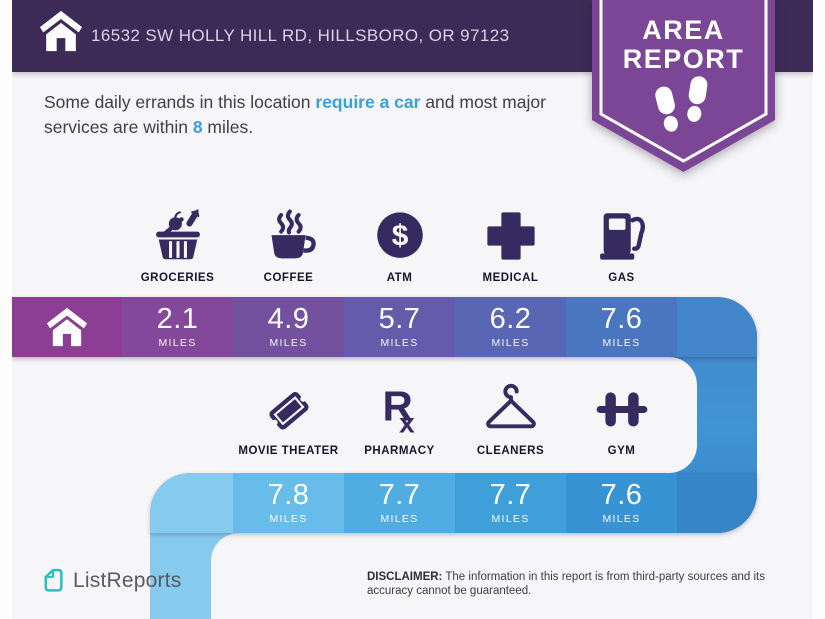 This screenshot has width=825, height=619. I want to click on service-label: PHARMACY, so click(399, 451).